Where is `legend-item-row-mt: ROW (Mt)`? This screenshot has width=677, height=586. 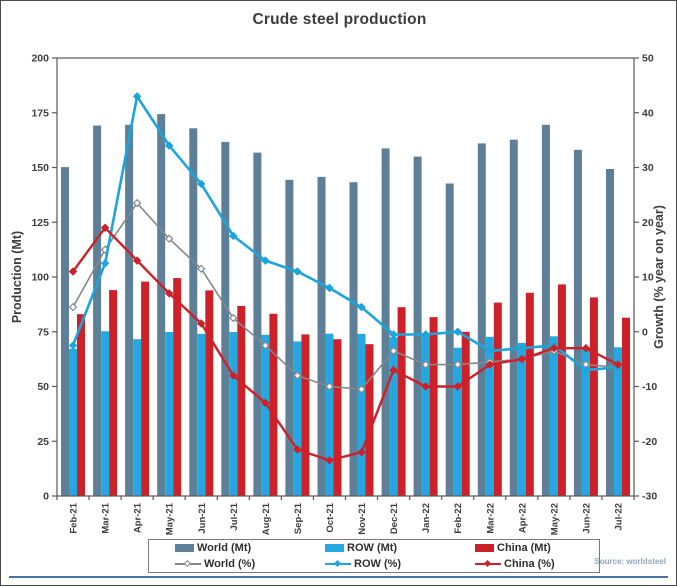 legend-item-row-mt: ROW (Mt) is located at coordinates (374, 548).